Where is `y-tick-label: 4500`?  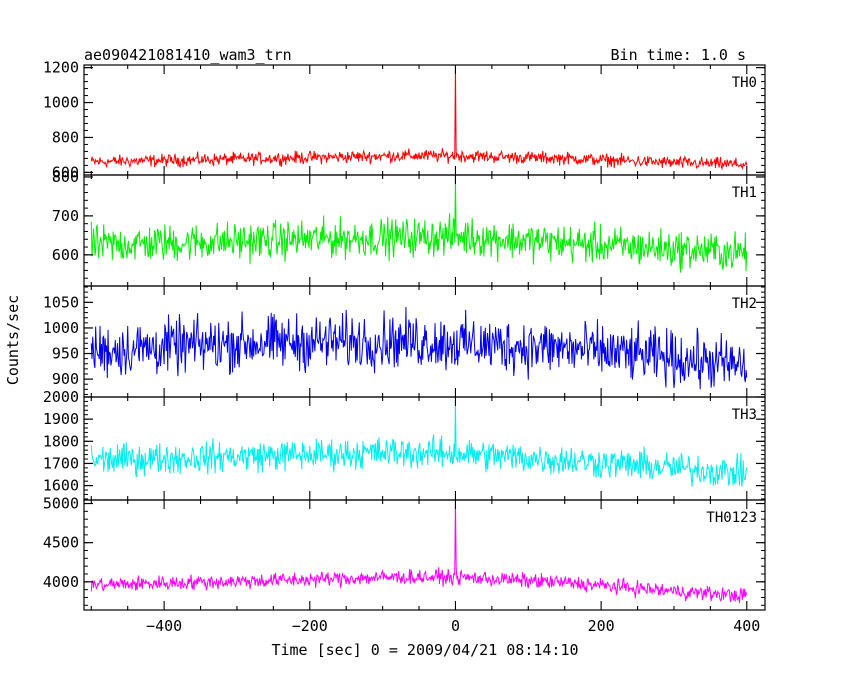
y-tick-label: 4500 is located at coordinates (61, 543).